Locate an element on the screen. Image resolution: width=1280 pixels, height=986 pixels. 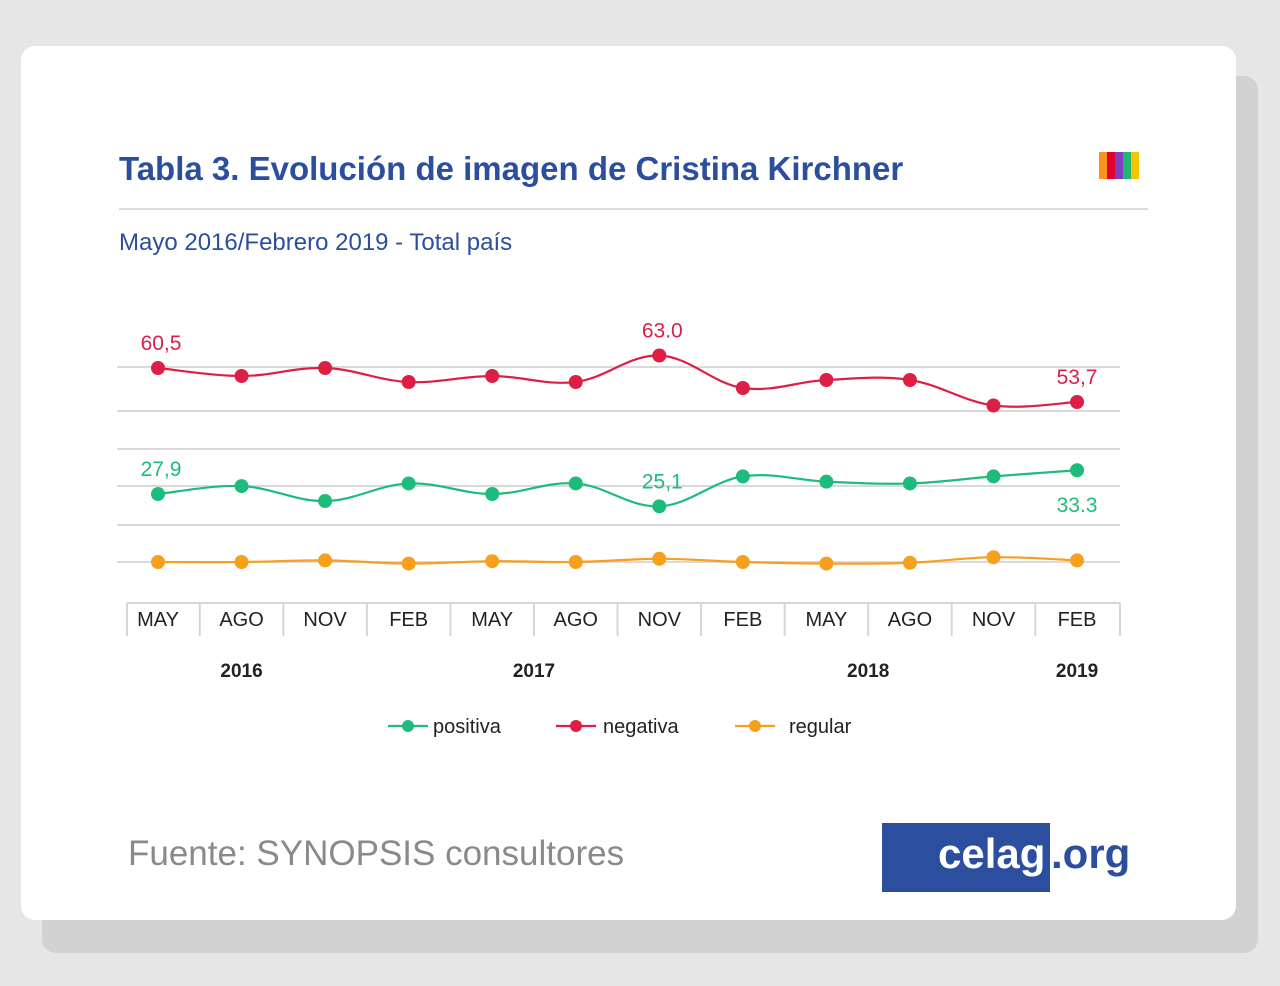
legend-marker-negativa is located at coordinates (576, 726).